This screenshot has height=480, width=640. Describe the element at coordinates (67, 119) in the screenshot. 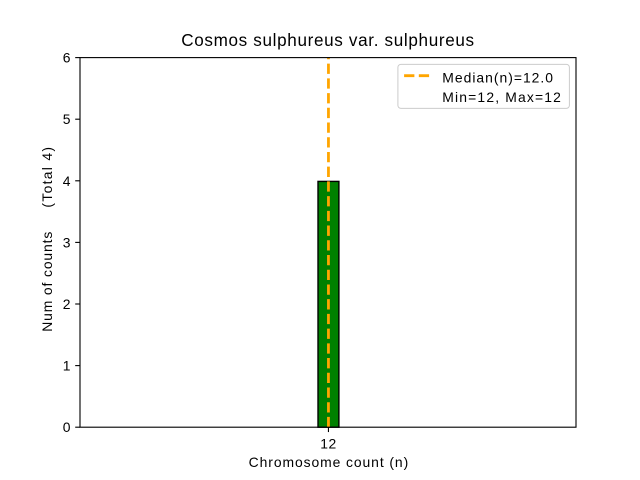

I see `svg-text: 5` at that location.